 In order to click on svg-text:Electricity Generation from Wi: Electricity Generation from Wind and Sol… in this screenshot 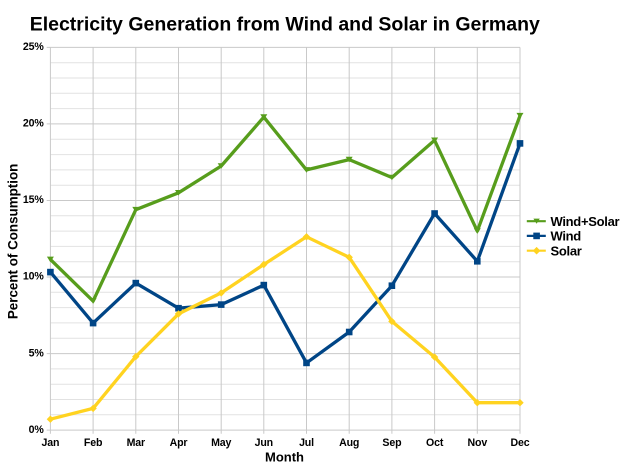, I will do `click(285, 25)`.